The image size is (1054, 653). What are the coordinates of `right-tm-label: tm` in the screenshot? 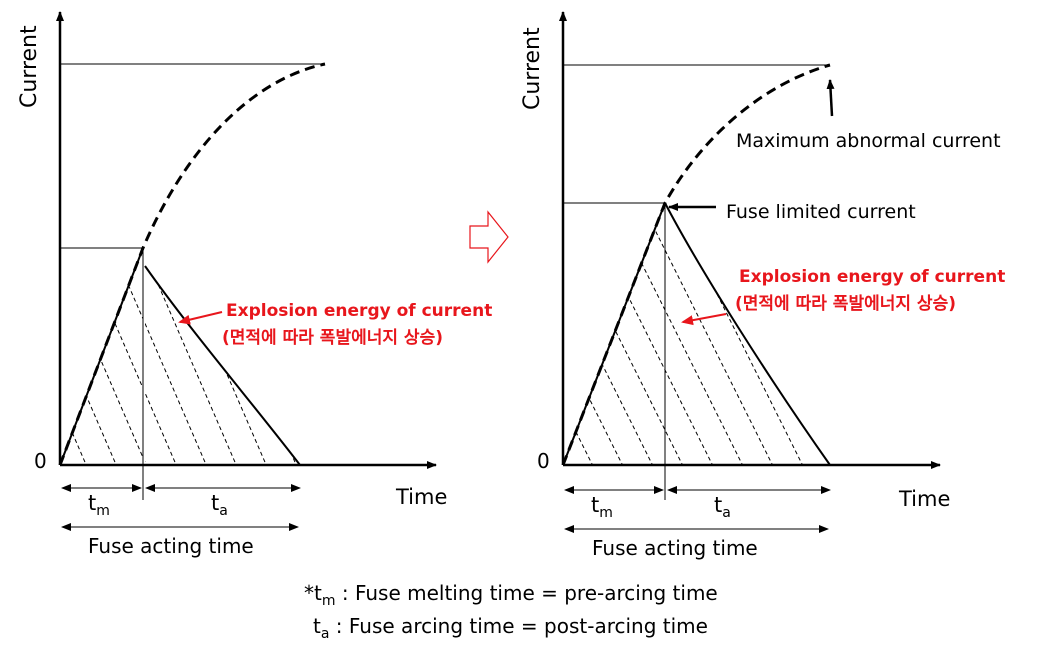 It's located at (602, 507).